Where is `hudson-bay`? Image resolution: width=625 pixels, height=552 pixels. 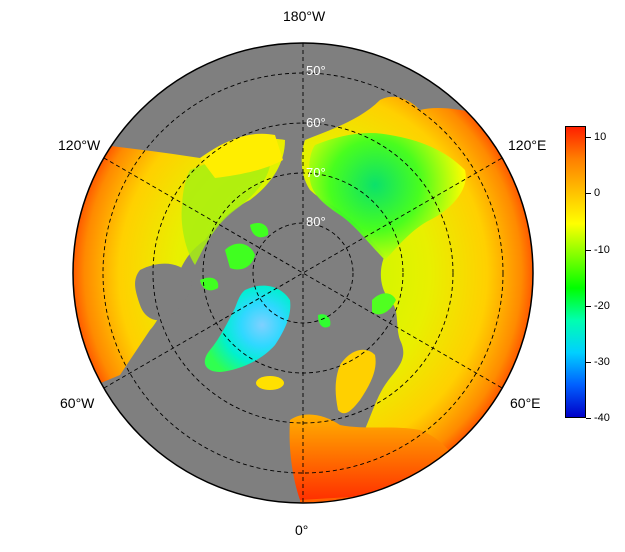
hudson-bay is located at coordinates (163, 292).